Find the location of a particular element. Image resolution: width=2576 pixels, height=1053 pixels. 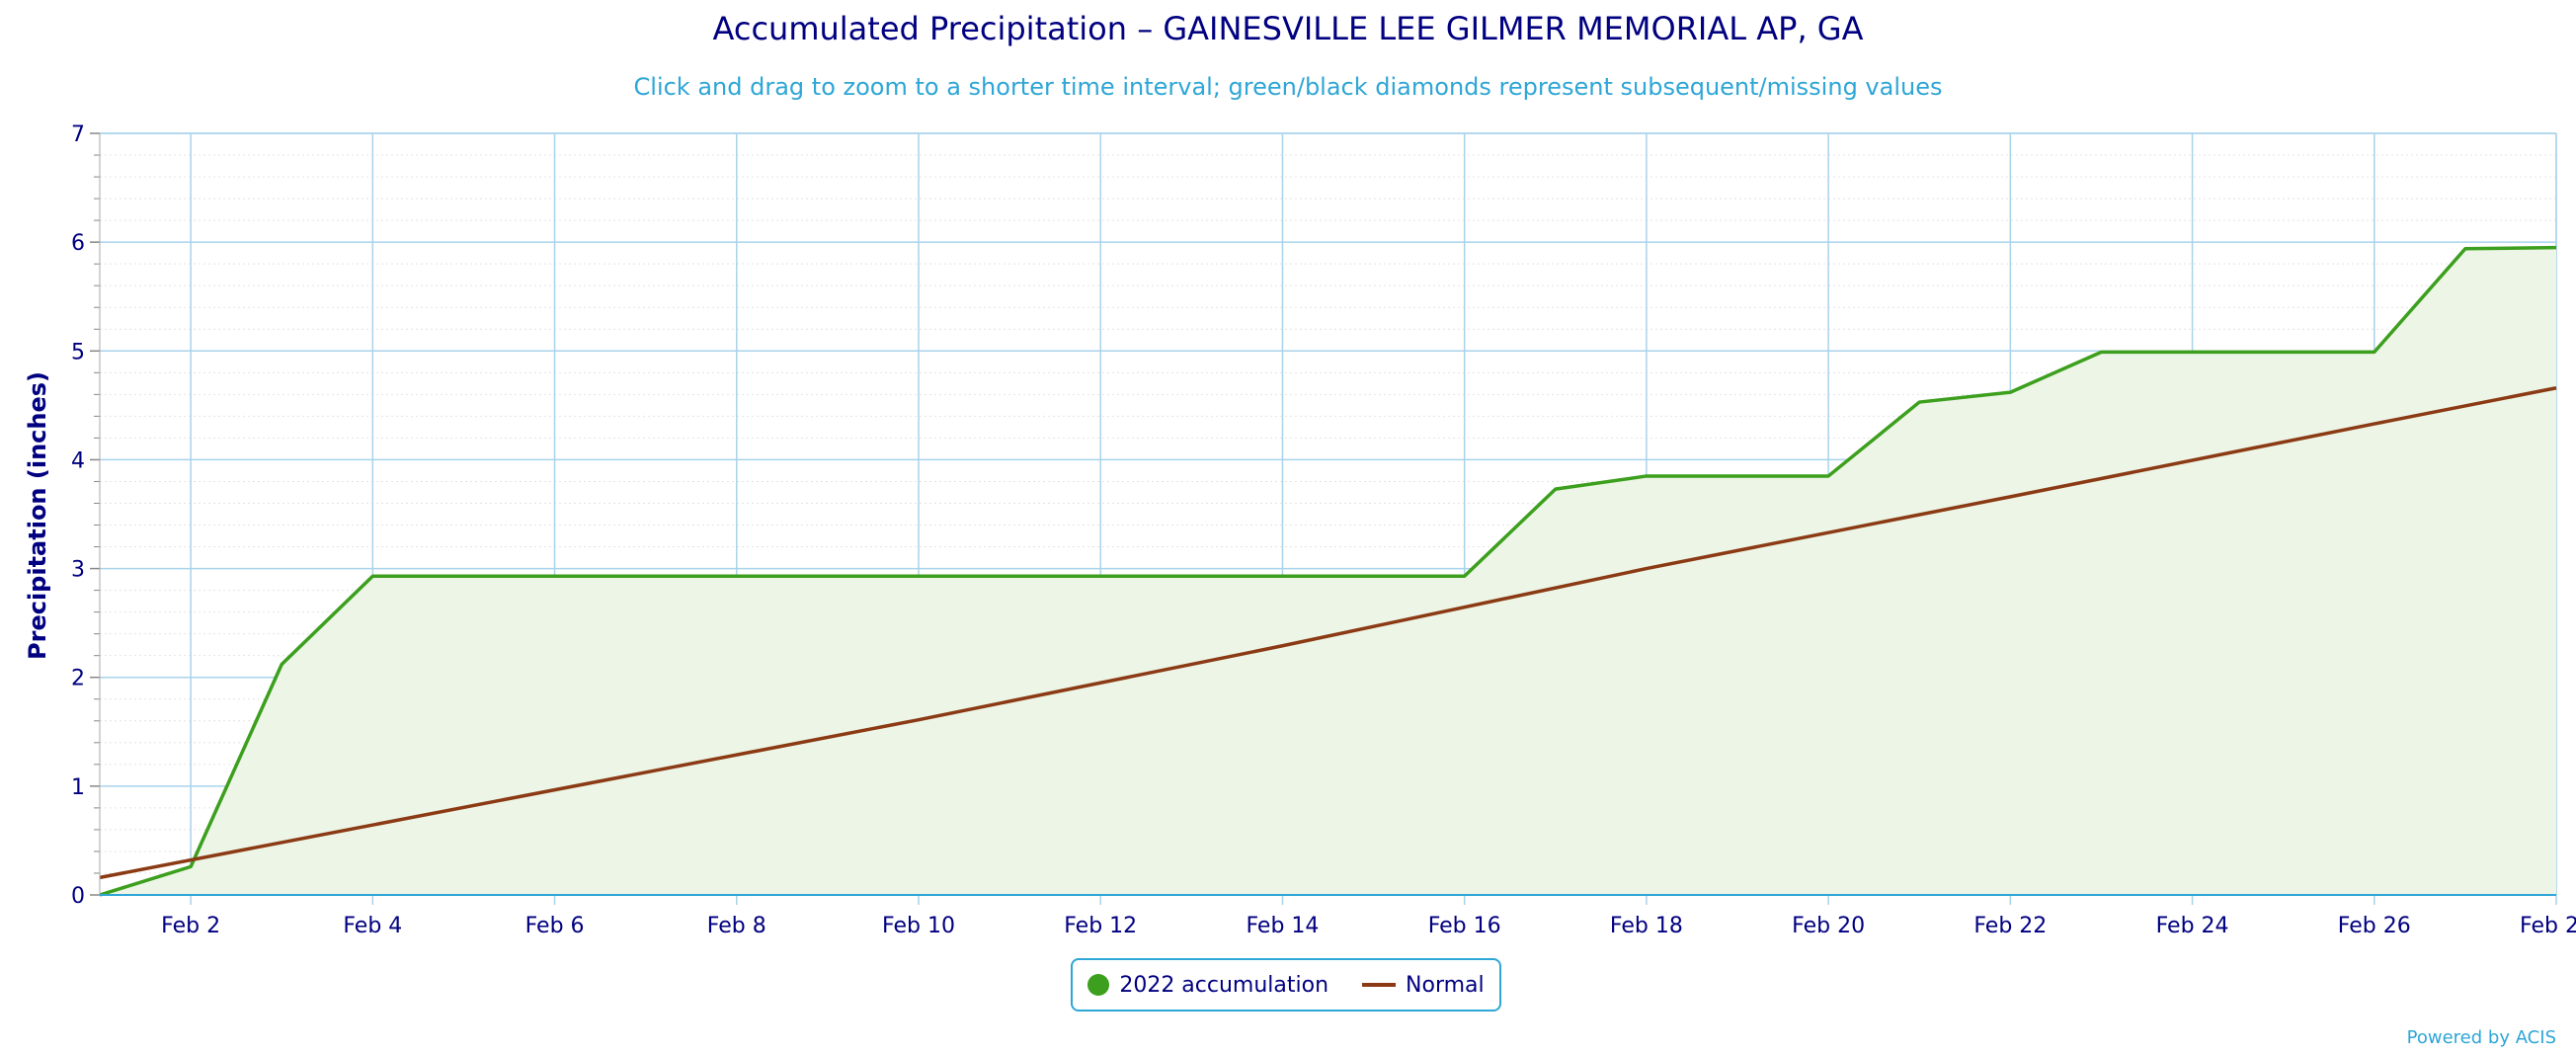

legend: 2022 accumulation Normal is located at coordinates (1286, 985).